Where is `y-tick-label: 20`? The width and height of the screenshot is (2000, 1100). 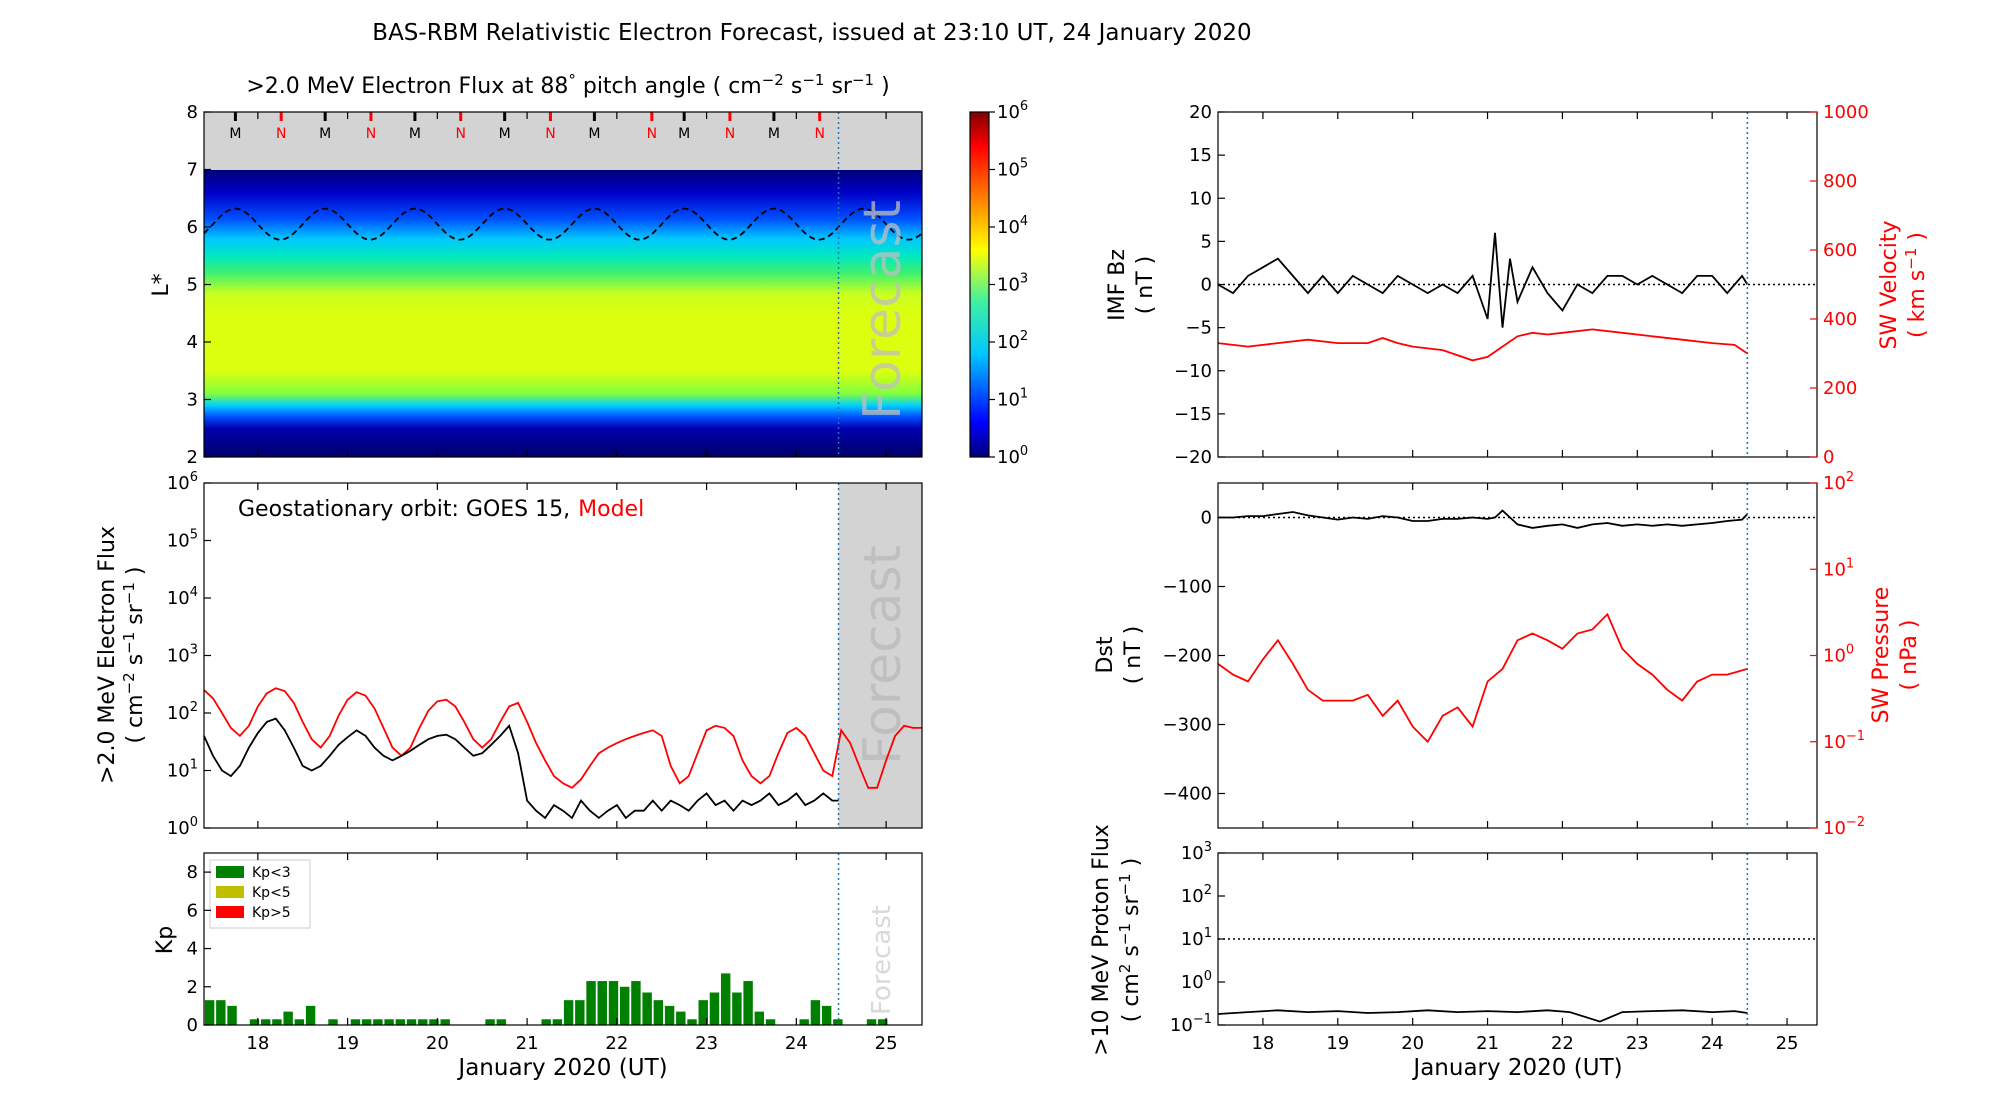 y-tick-label: 20 is located at coordinates (1200, 112).